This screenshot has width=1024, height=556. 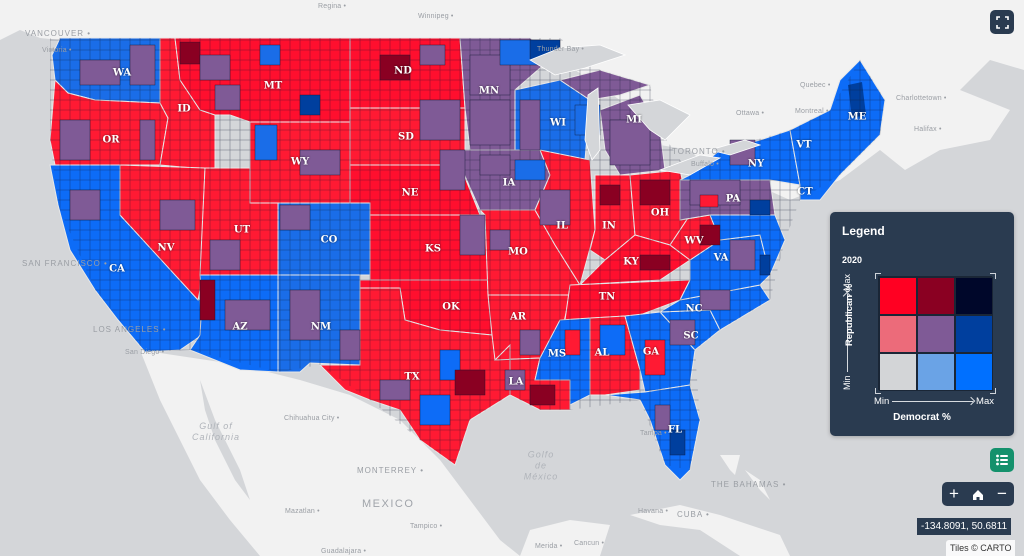 What do you see at coordinates (242, 230) in the screenshot?
I see `state-label-ut: UT` at bounding box center [242, 230].